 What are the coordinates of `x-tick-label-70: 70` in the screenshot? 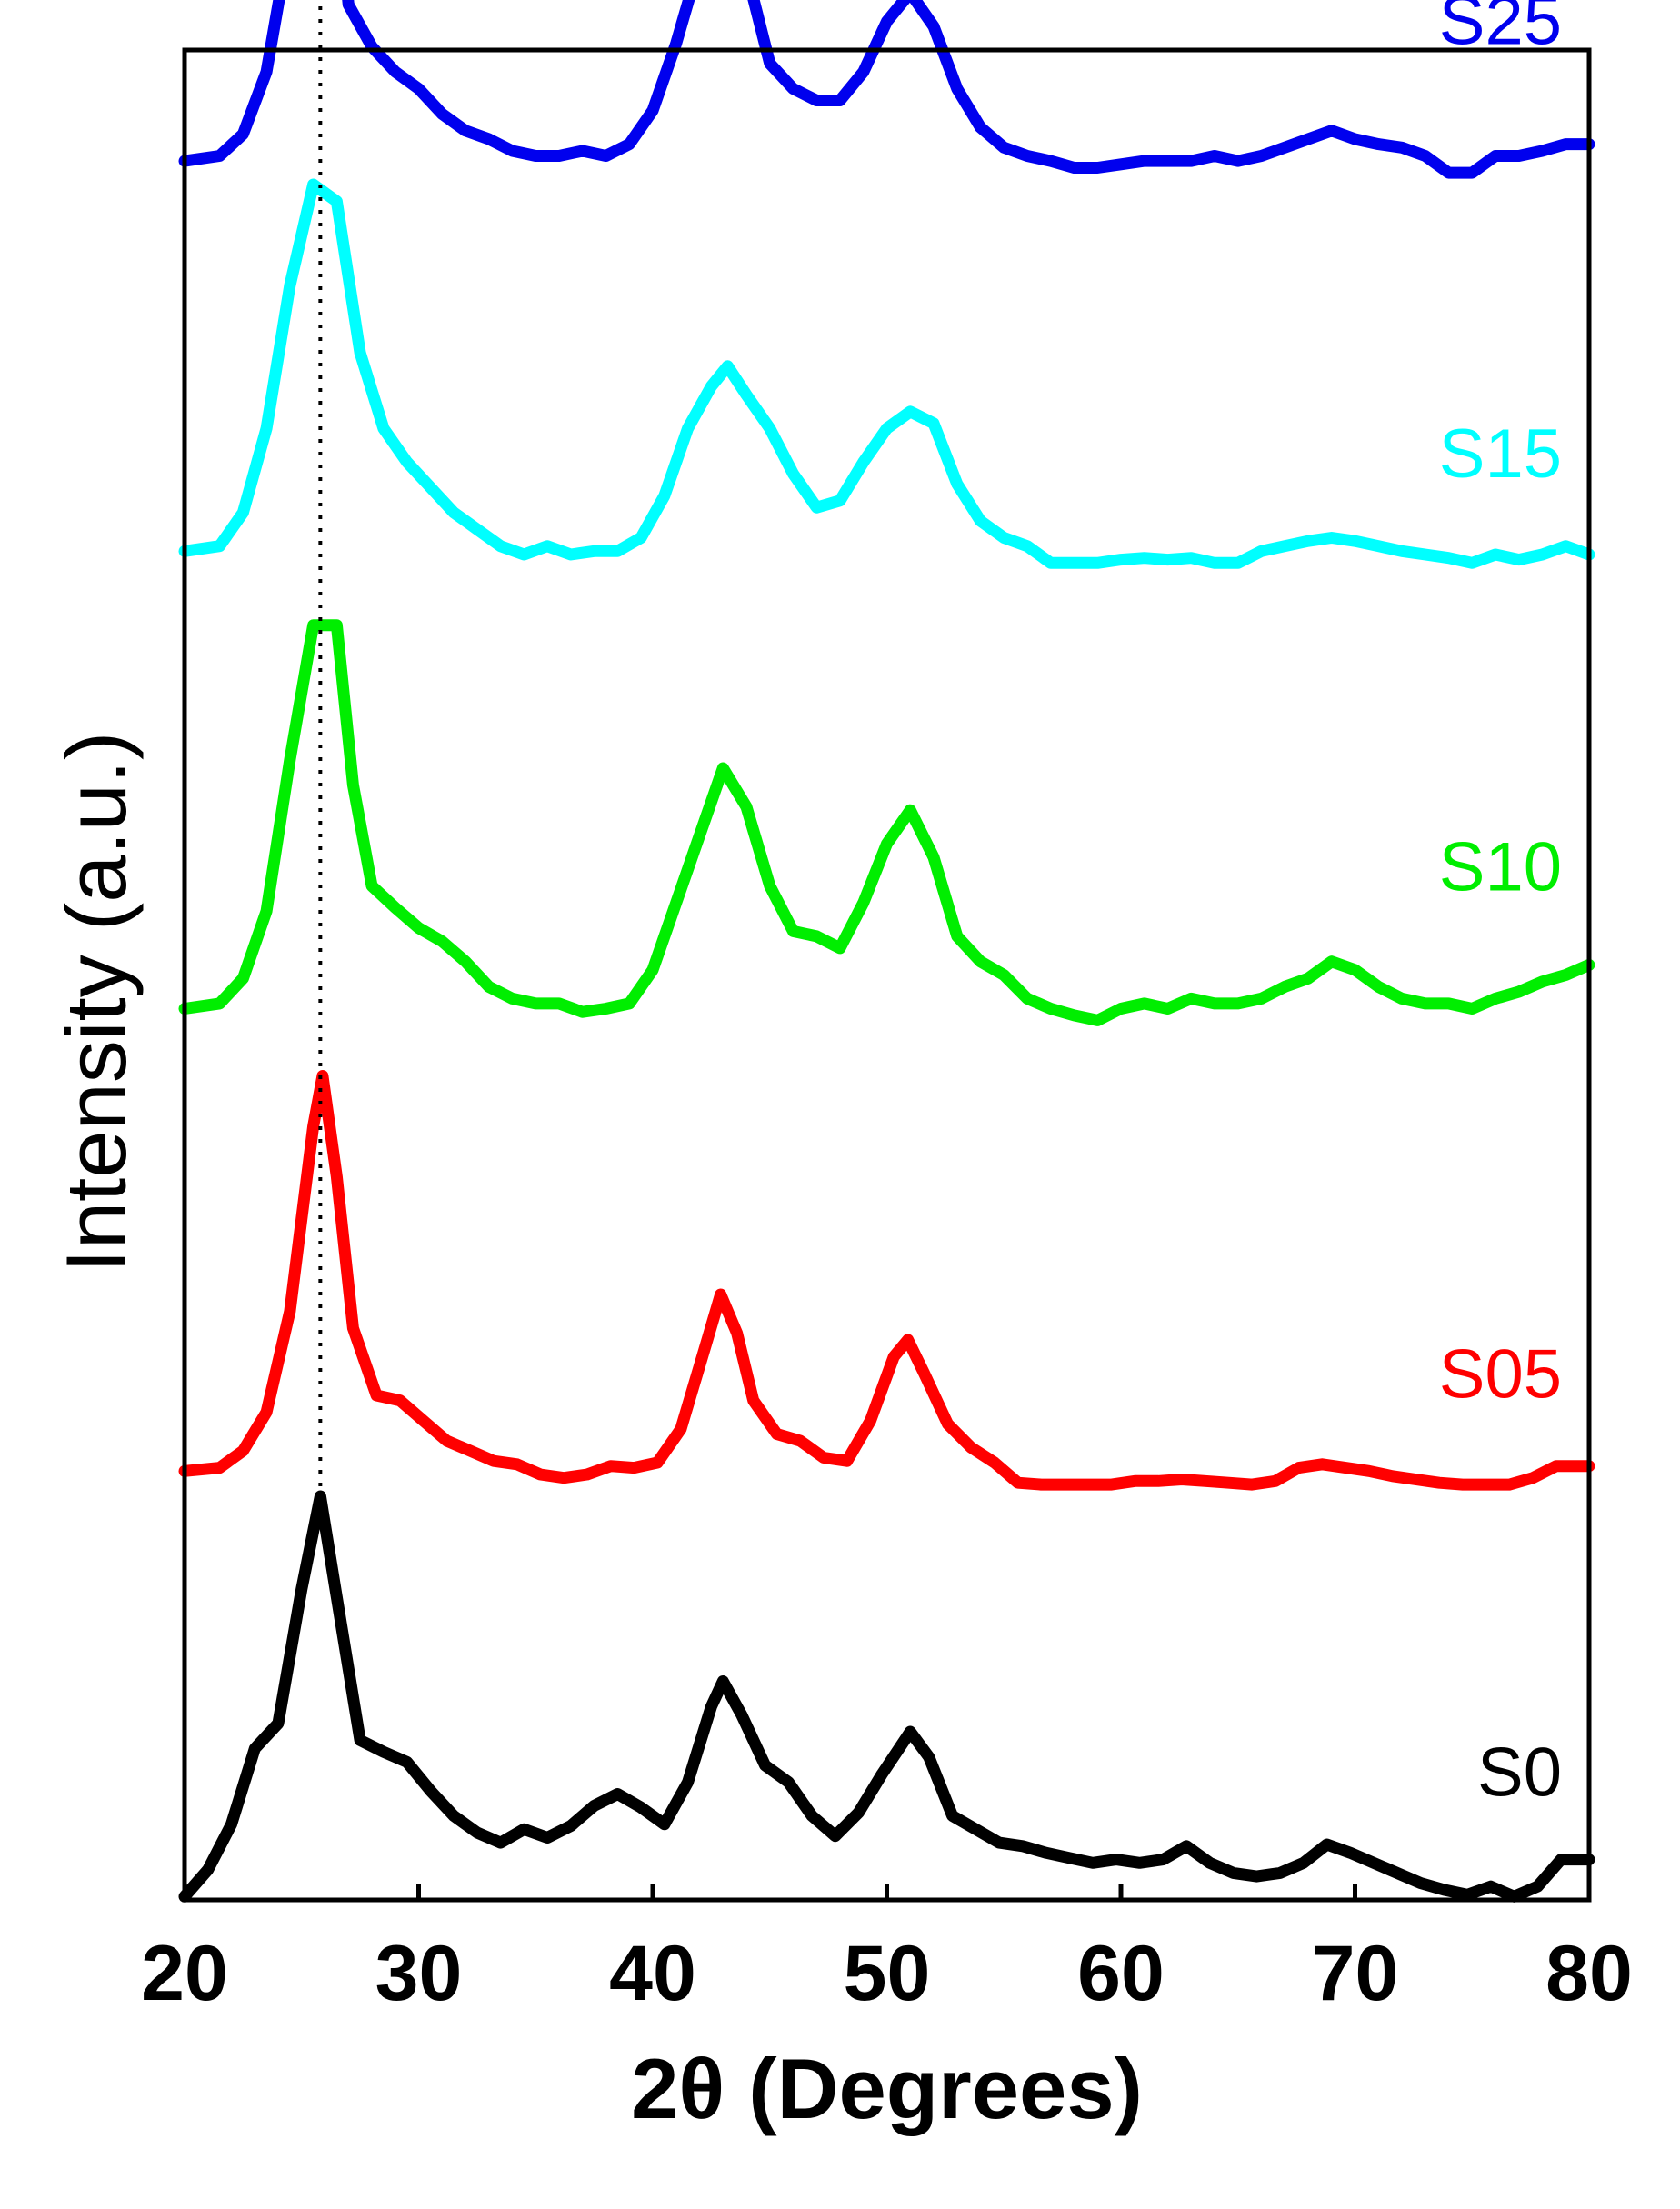 It's located at (1356, 1973).